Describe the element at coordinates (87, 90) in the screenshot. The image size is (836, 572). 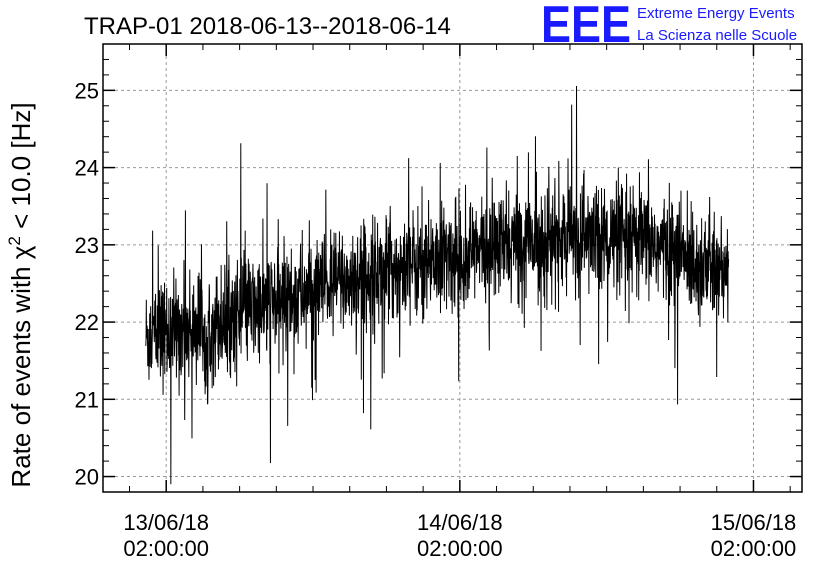
I see `y-tick-label: 25` at that location.